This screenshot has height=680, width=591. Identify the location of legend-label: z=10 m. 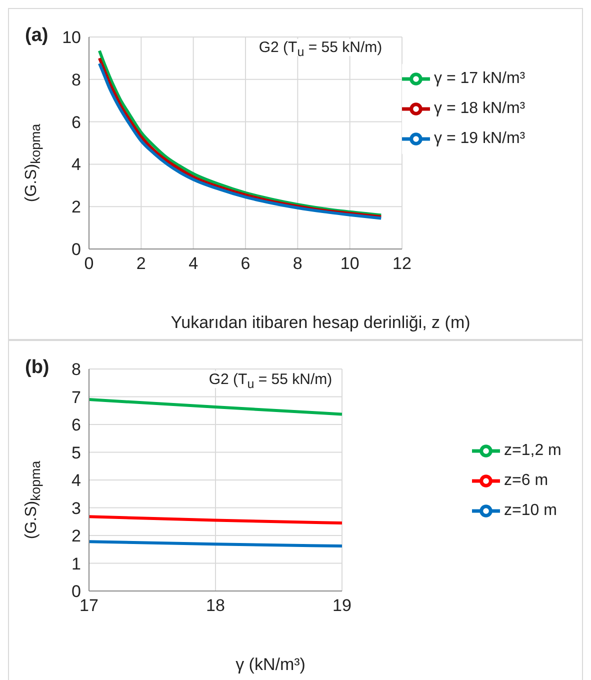
(530, 510).